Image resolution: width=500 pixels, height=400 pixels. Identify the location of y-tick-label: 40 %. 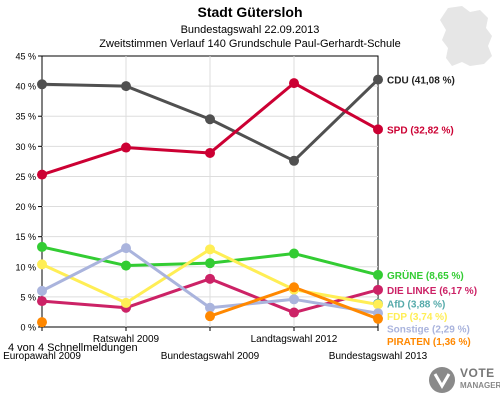
(25, 87).